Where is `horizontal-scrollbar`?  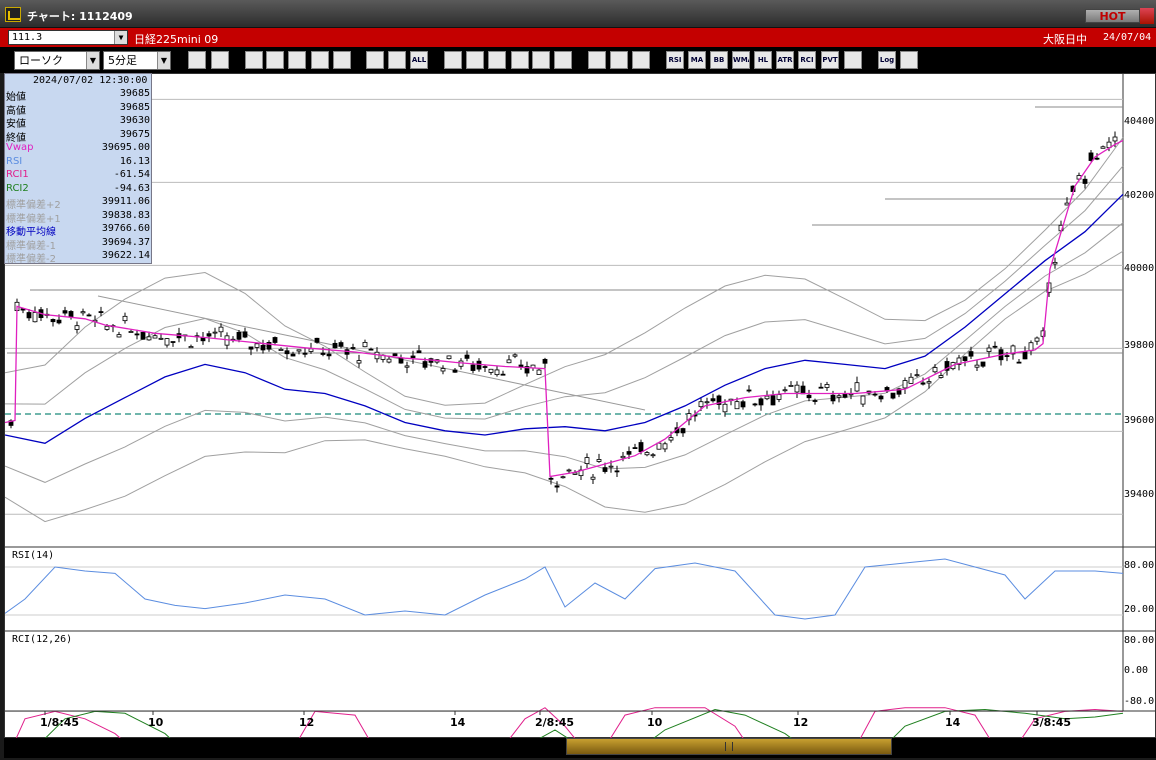
horizontal-scrollbar is located at coordinates (580, 748).